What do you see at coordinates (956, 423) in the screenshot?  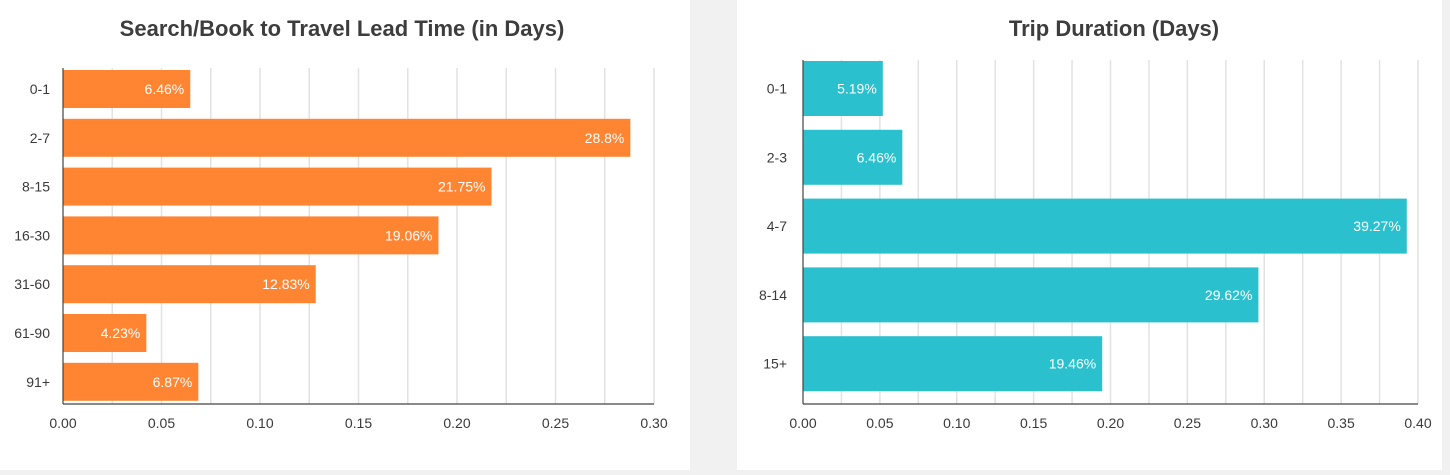 I see `trip-duration-x-tick-label: 0.10` at bounding box center [956, 423].